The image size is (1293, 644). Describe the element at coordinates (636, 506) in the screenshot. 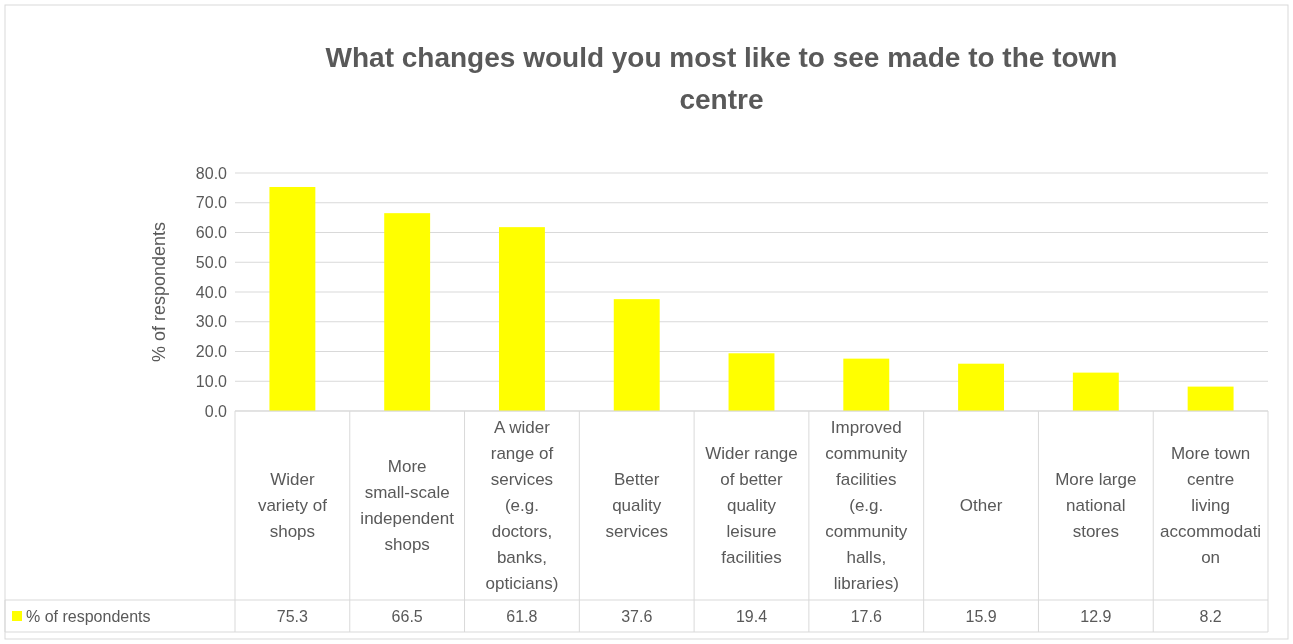

I see `x-tick-label: Better quality services` at that location.